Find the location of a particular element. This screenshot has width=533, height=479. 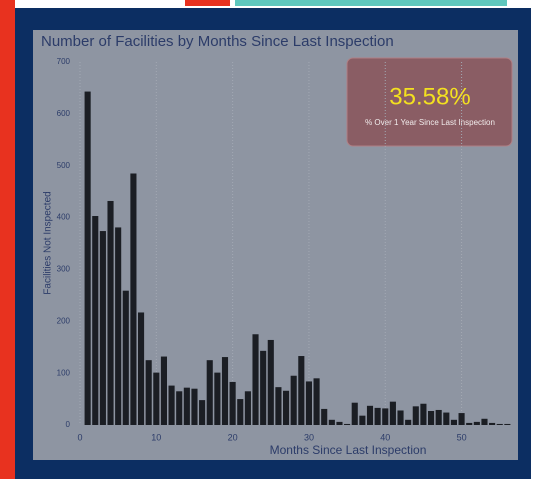

y-tick-label: 200 is located at coordinates (64, 320).